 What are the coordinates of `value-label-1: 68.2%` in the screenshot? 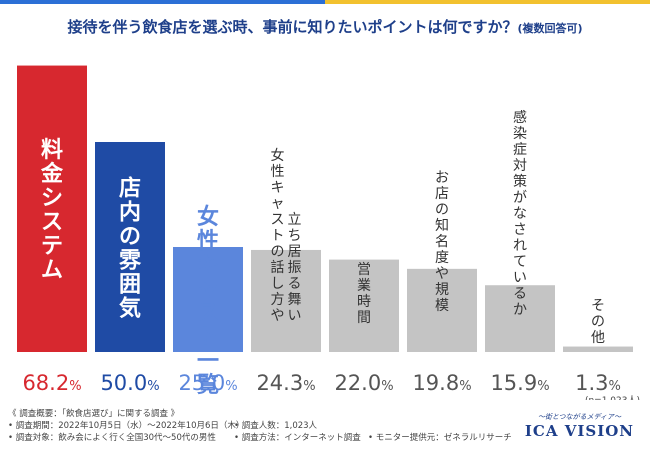 It's located at (51, 383).